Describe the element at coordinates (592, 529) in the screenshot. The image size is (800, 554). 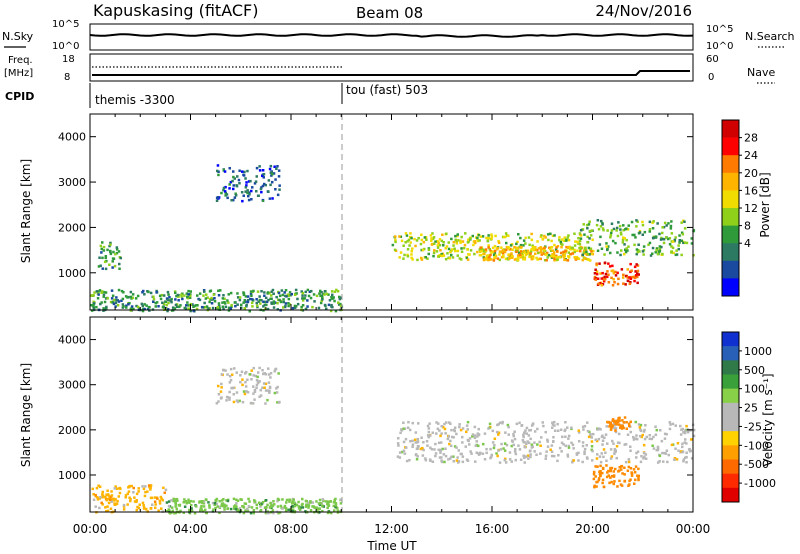
I see `x-tick-label: 20:00` at that location.